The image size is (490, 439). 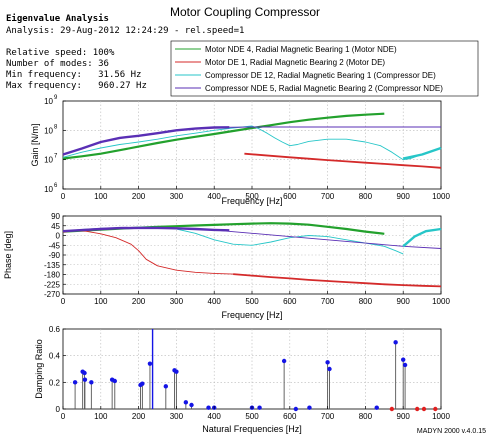 What do you see at coordinates (55, 216) in the screenshot?
I see `phase-y-tick-label: 90` at bounding box center [55, 216].